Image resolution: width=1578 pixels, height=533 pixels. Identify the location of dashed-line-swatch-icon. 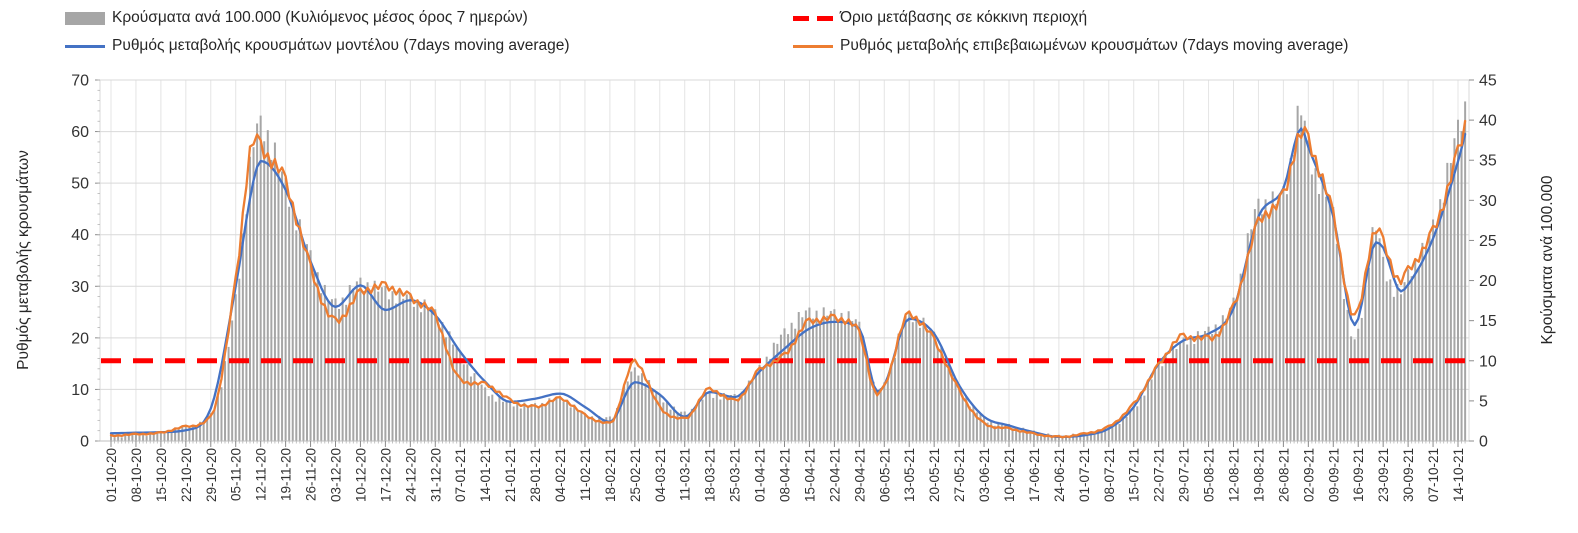
(813, 18).